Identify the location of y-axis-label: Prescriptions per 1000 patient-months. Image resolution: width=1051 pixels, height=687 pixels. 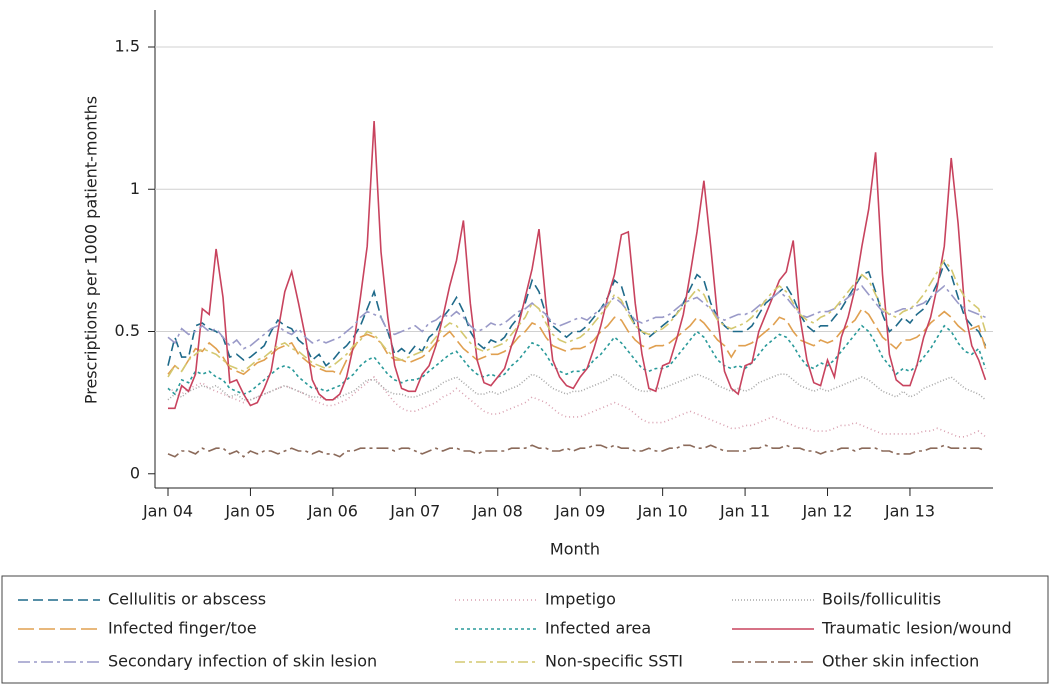
(91, 250).